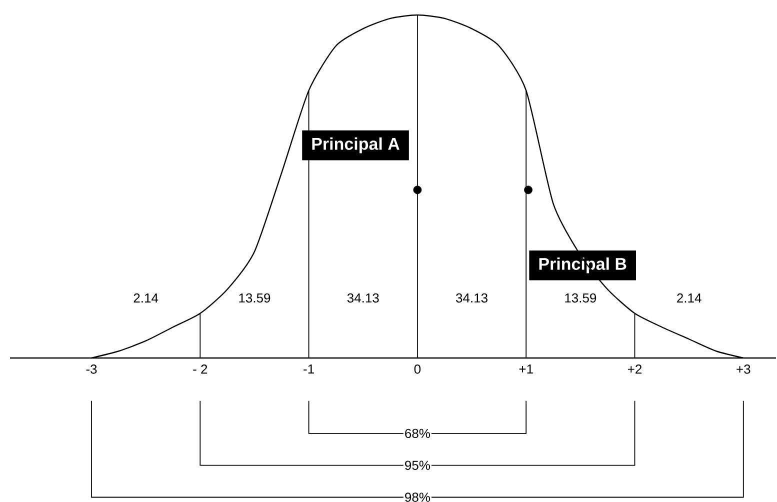  What do you see at coordinates (582, 265) in the screenshot?
I see `text: Principal B` at bounding box center [582, 265].